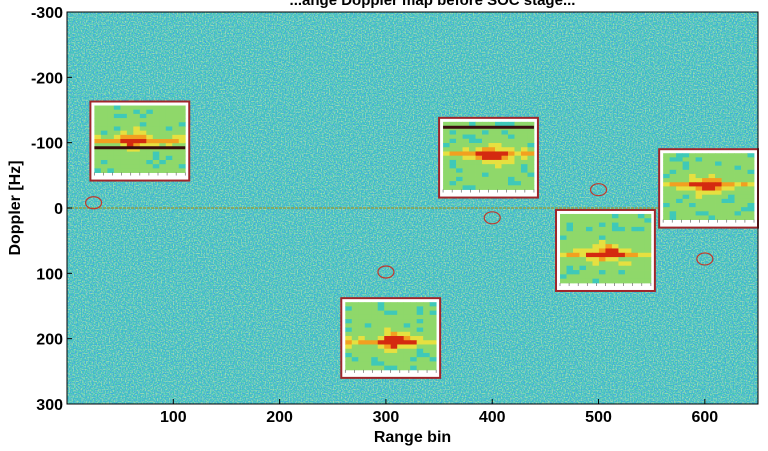  Describe the element at coordinates (173, 417) in the screenshot. I see `x-tick-label: 100` at that location.